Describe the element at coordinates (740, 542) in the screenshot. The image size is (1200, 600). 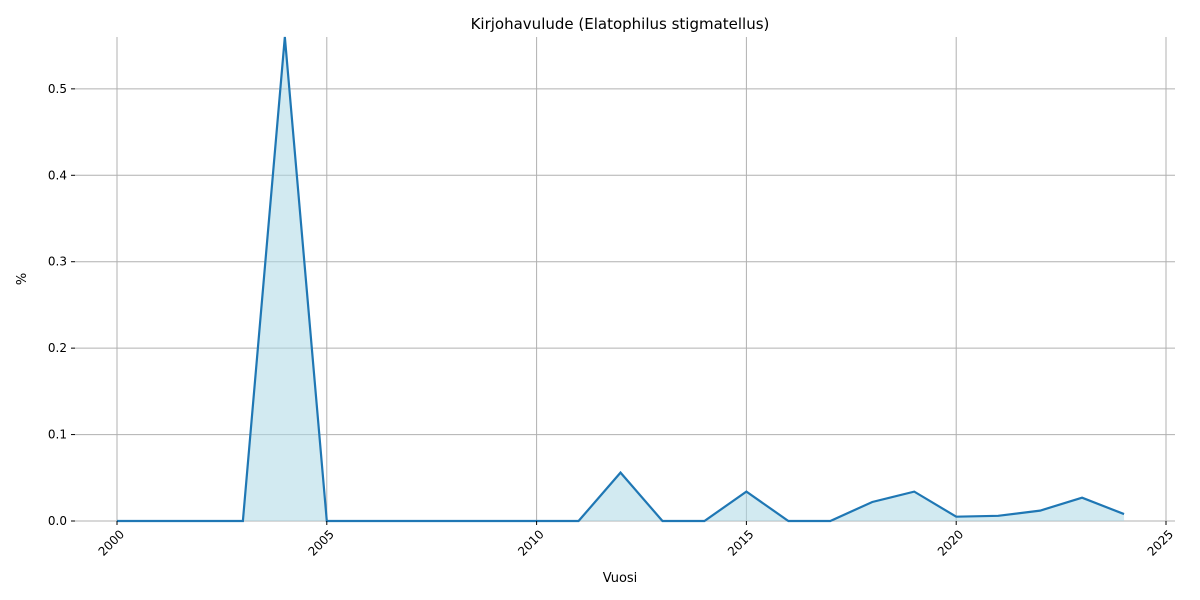
I see `x-tick-label: 2015` at that location.